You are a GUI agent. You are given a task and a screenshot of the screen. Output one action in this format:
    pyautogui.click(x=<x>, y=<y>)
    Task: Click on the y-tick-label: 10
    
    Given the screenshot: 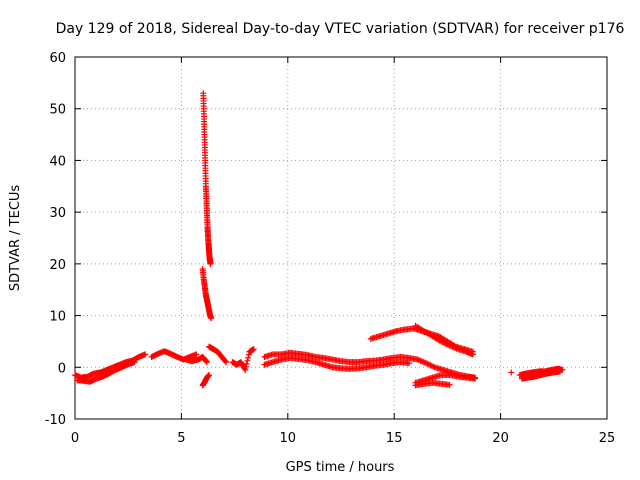 What is the action you would take?
    pyautogui.click(x=57, y=317)
    